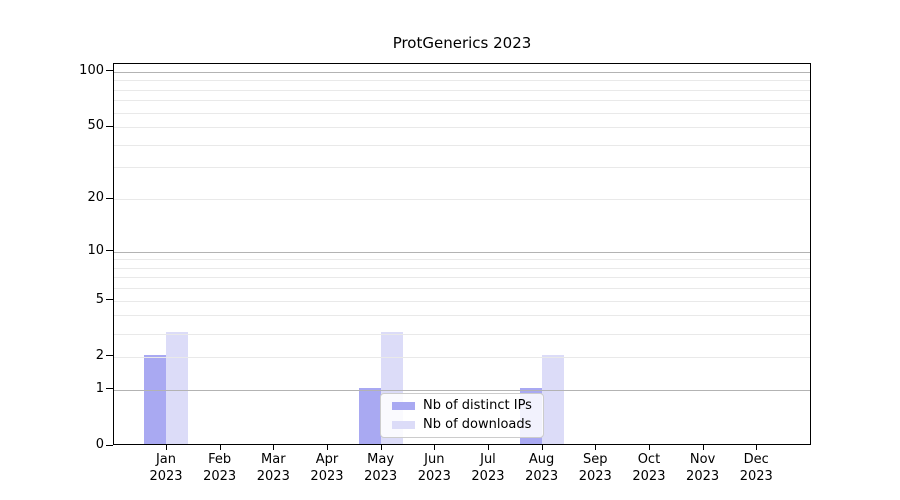 The width and height of the screenshot is (900, 500). Describe the element at coordinates (95, 250) in the screenshot. I see `y-tick-label-10: 10` at that location.